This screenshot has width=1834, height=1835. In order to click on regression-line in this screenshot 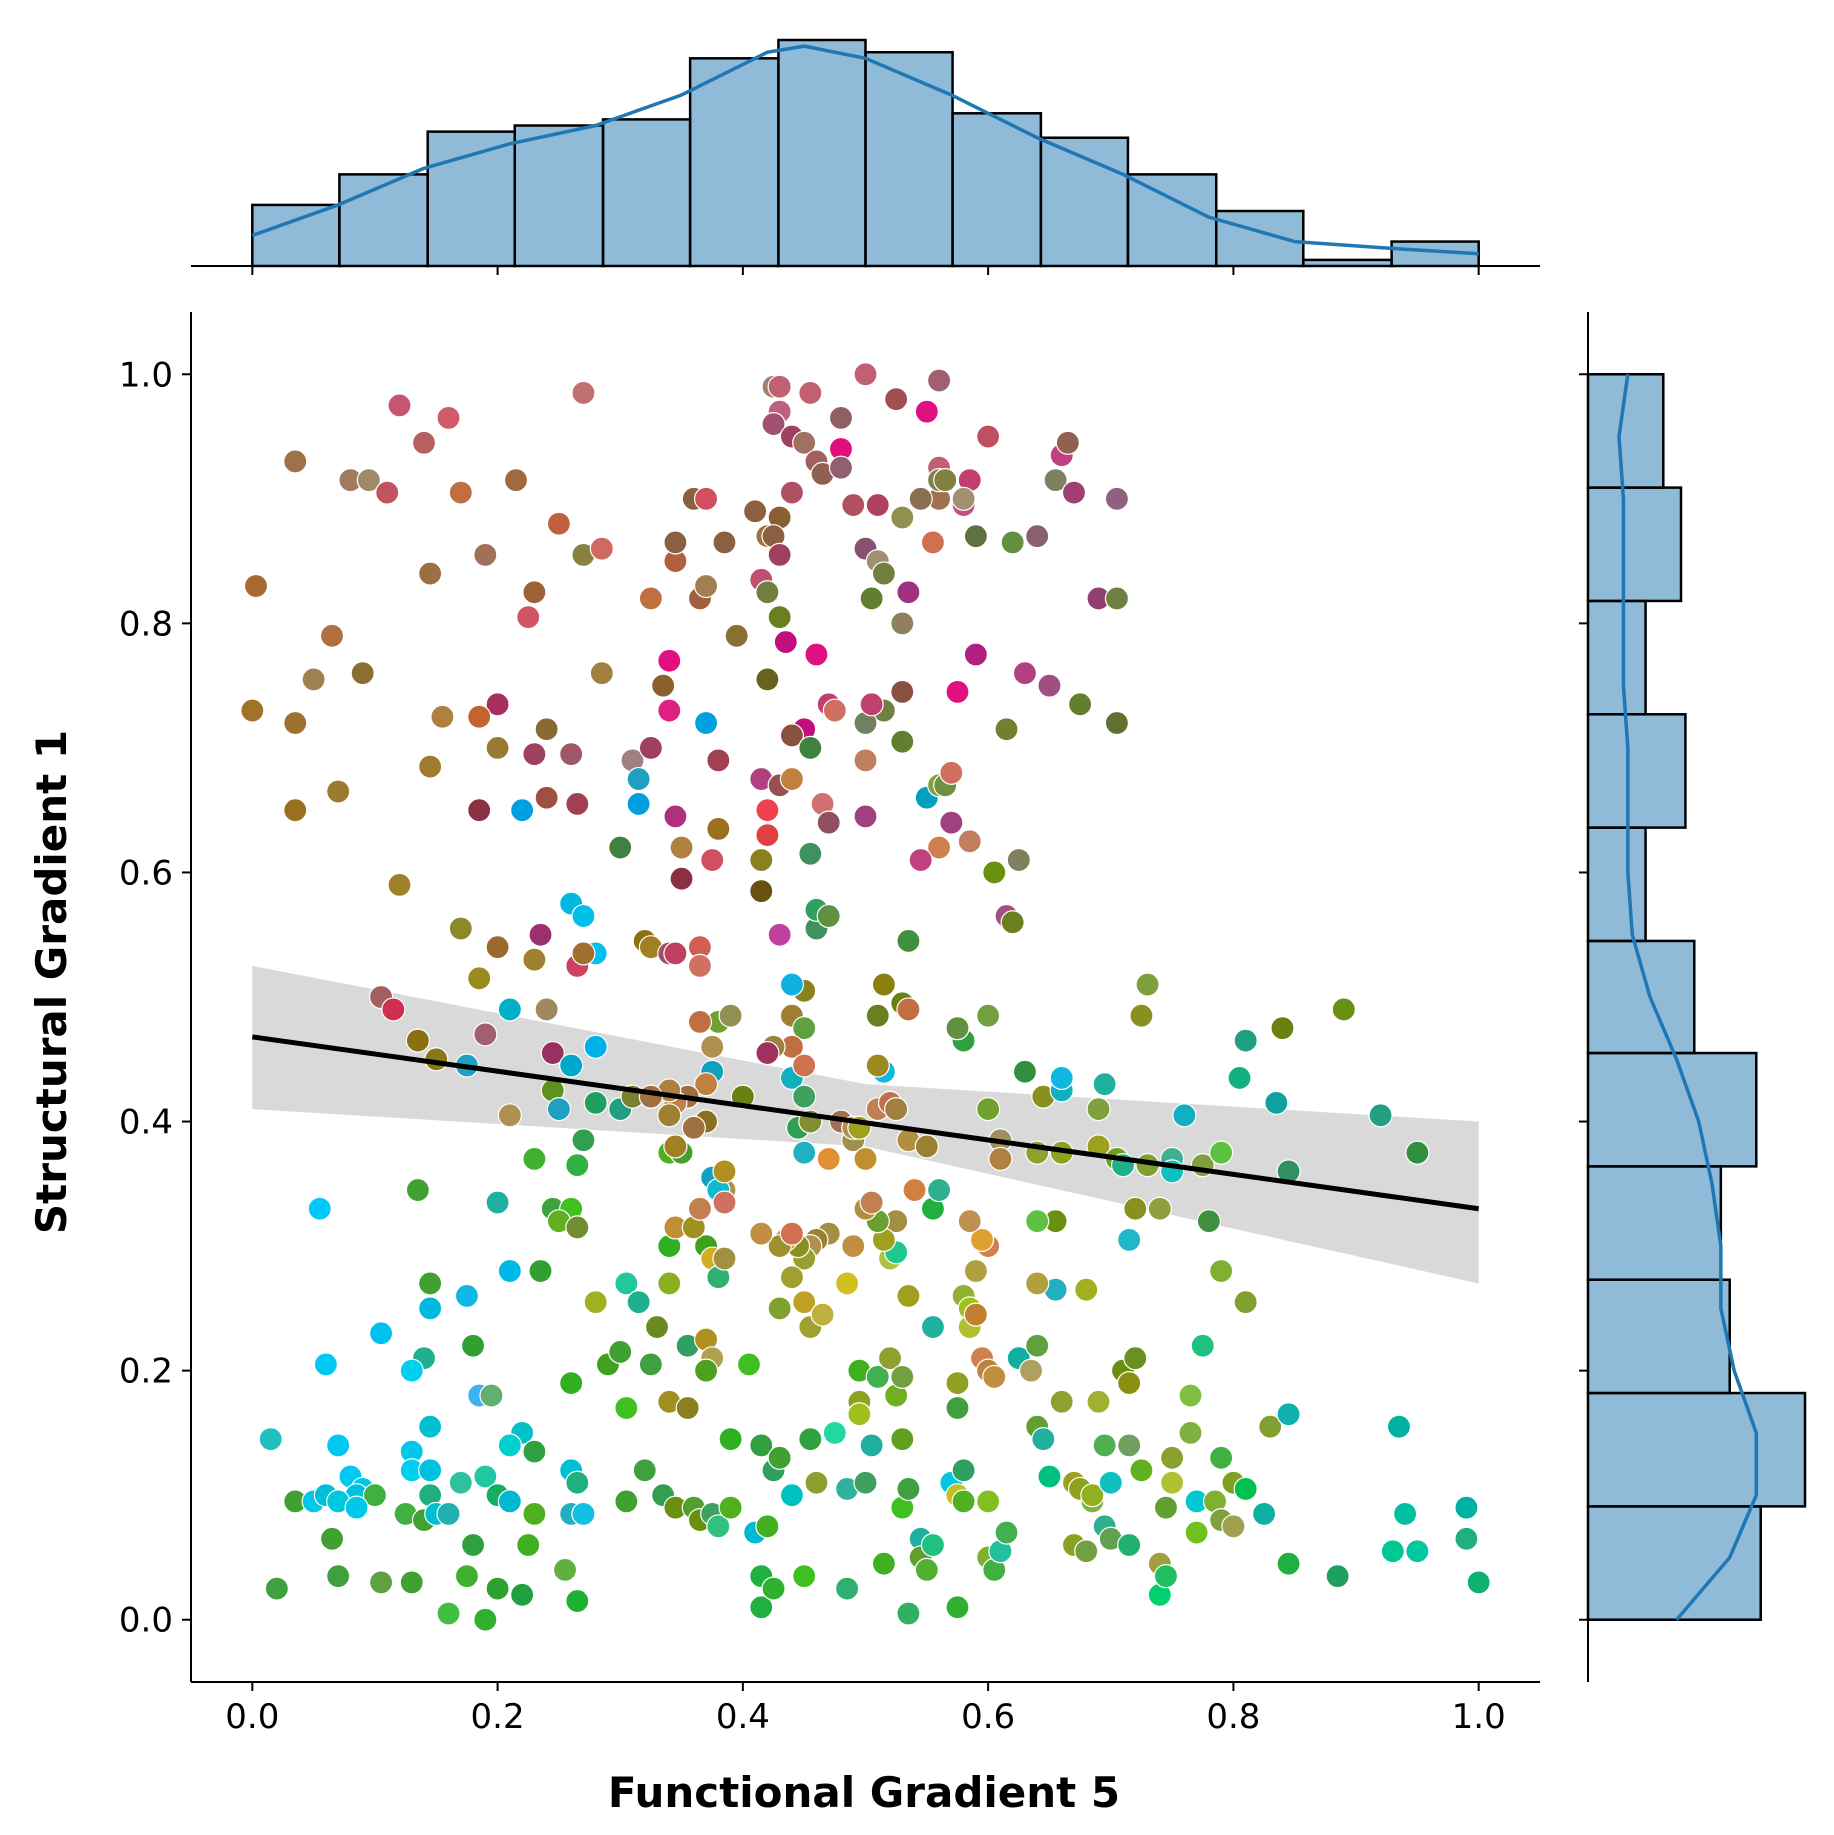, I will do `click(865, 1123)`.